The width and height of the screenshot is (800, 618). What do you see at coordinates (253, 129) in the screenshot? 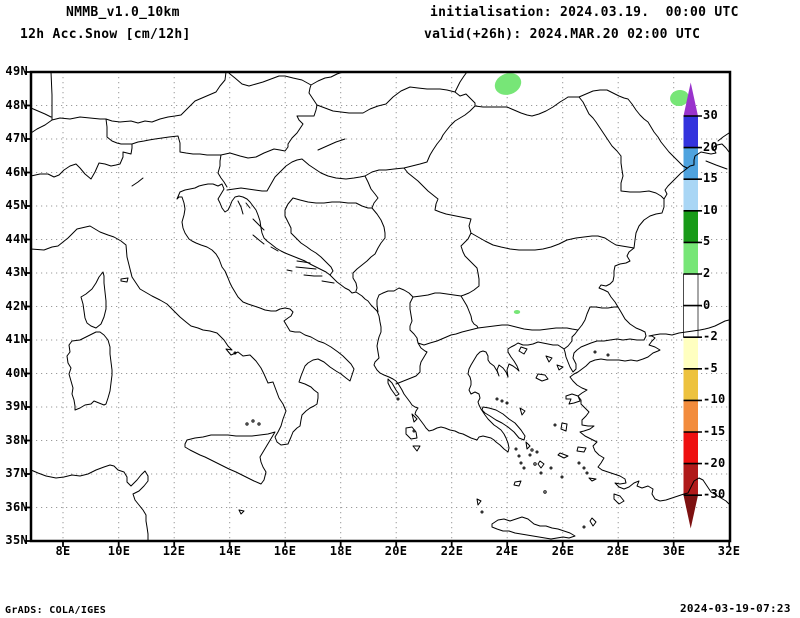
I see `borders-alps-central-europe` at bounding box center [253, 129].